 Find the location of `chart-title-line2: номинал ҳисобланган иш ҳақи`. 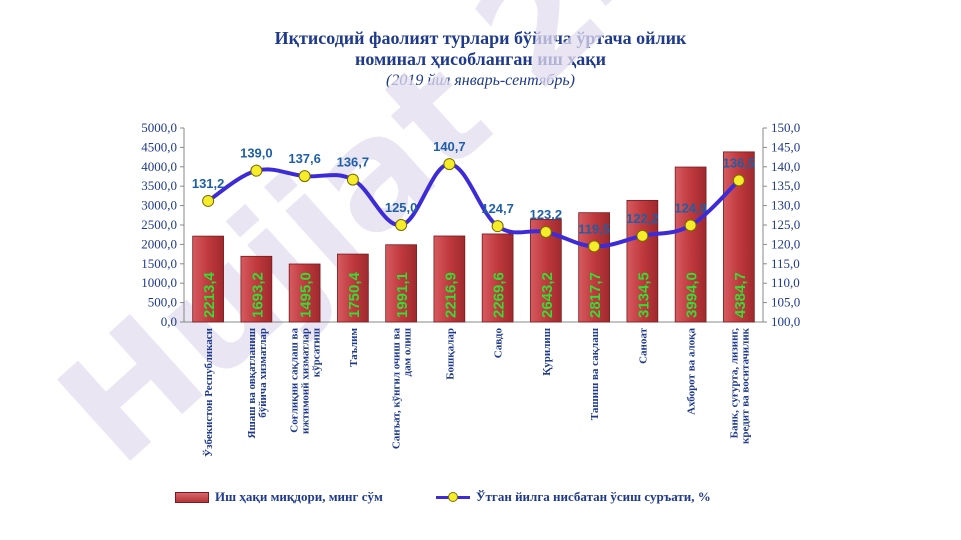

chart-title-line2: номинал ҳисобланган иш ҳақи is located at coordinates (480, 59).